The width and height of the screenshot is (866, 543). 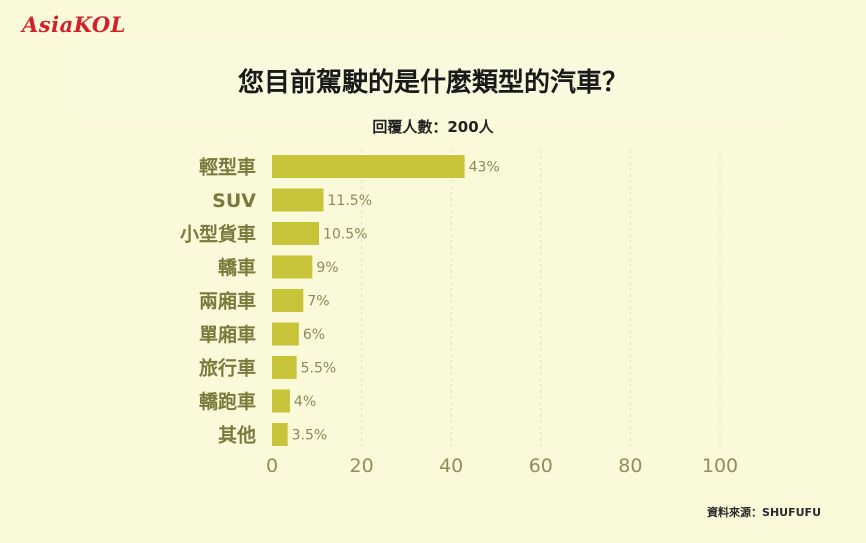 What do you see at coordinates (350, 201) in the screenshot?
I see `value-label: 11.5%` at bounding box center [350, 201].